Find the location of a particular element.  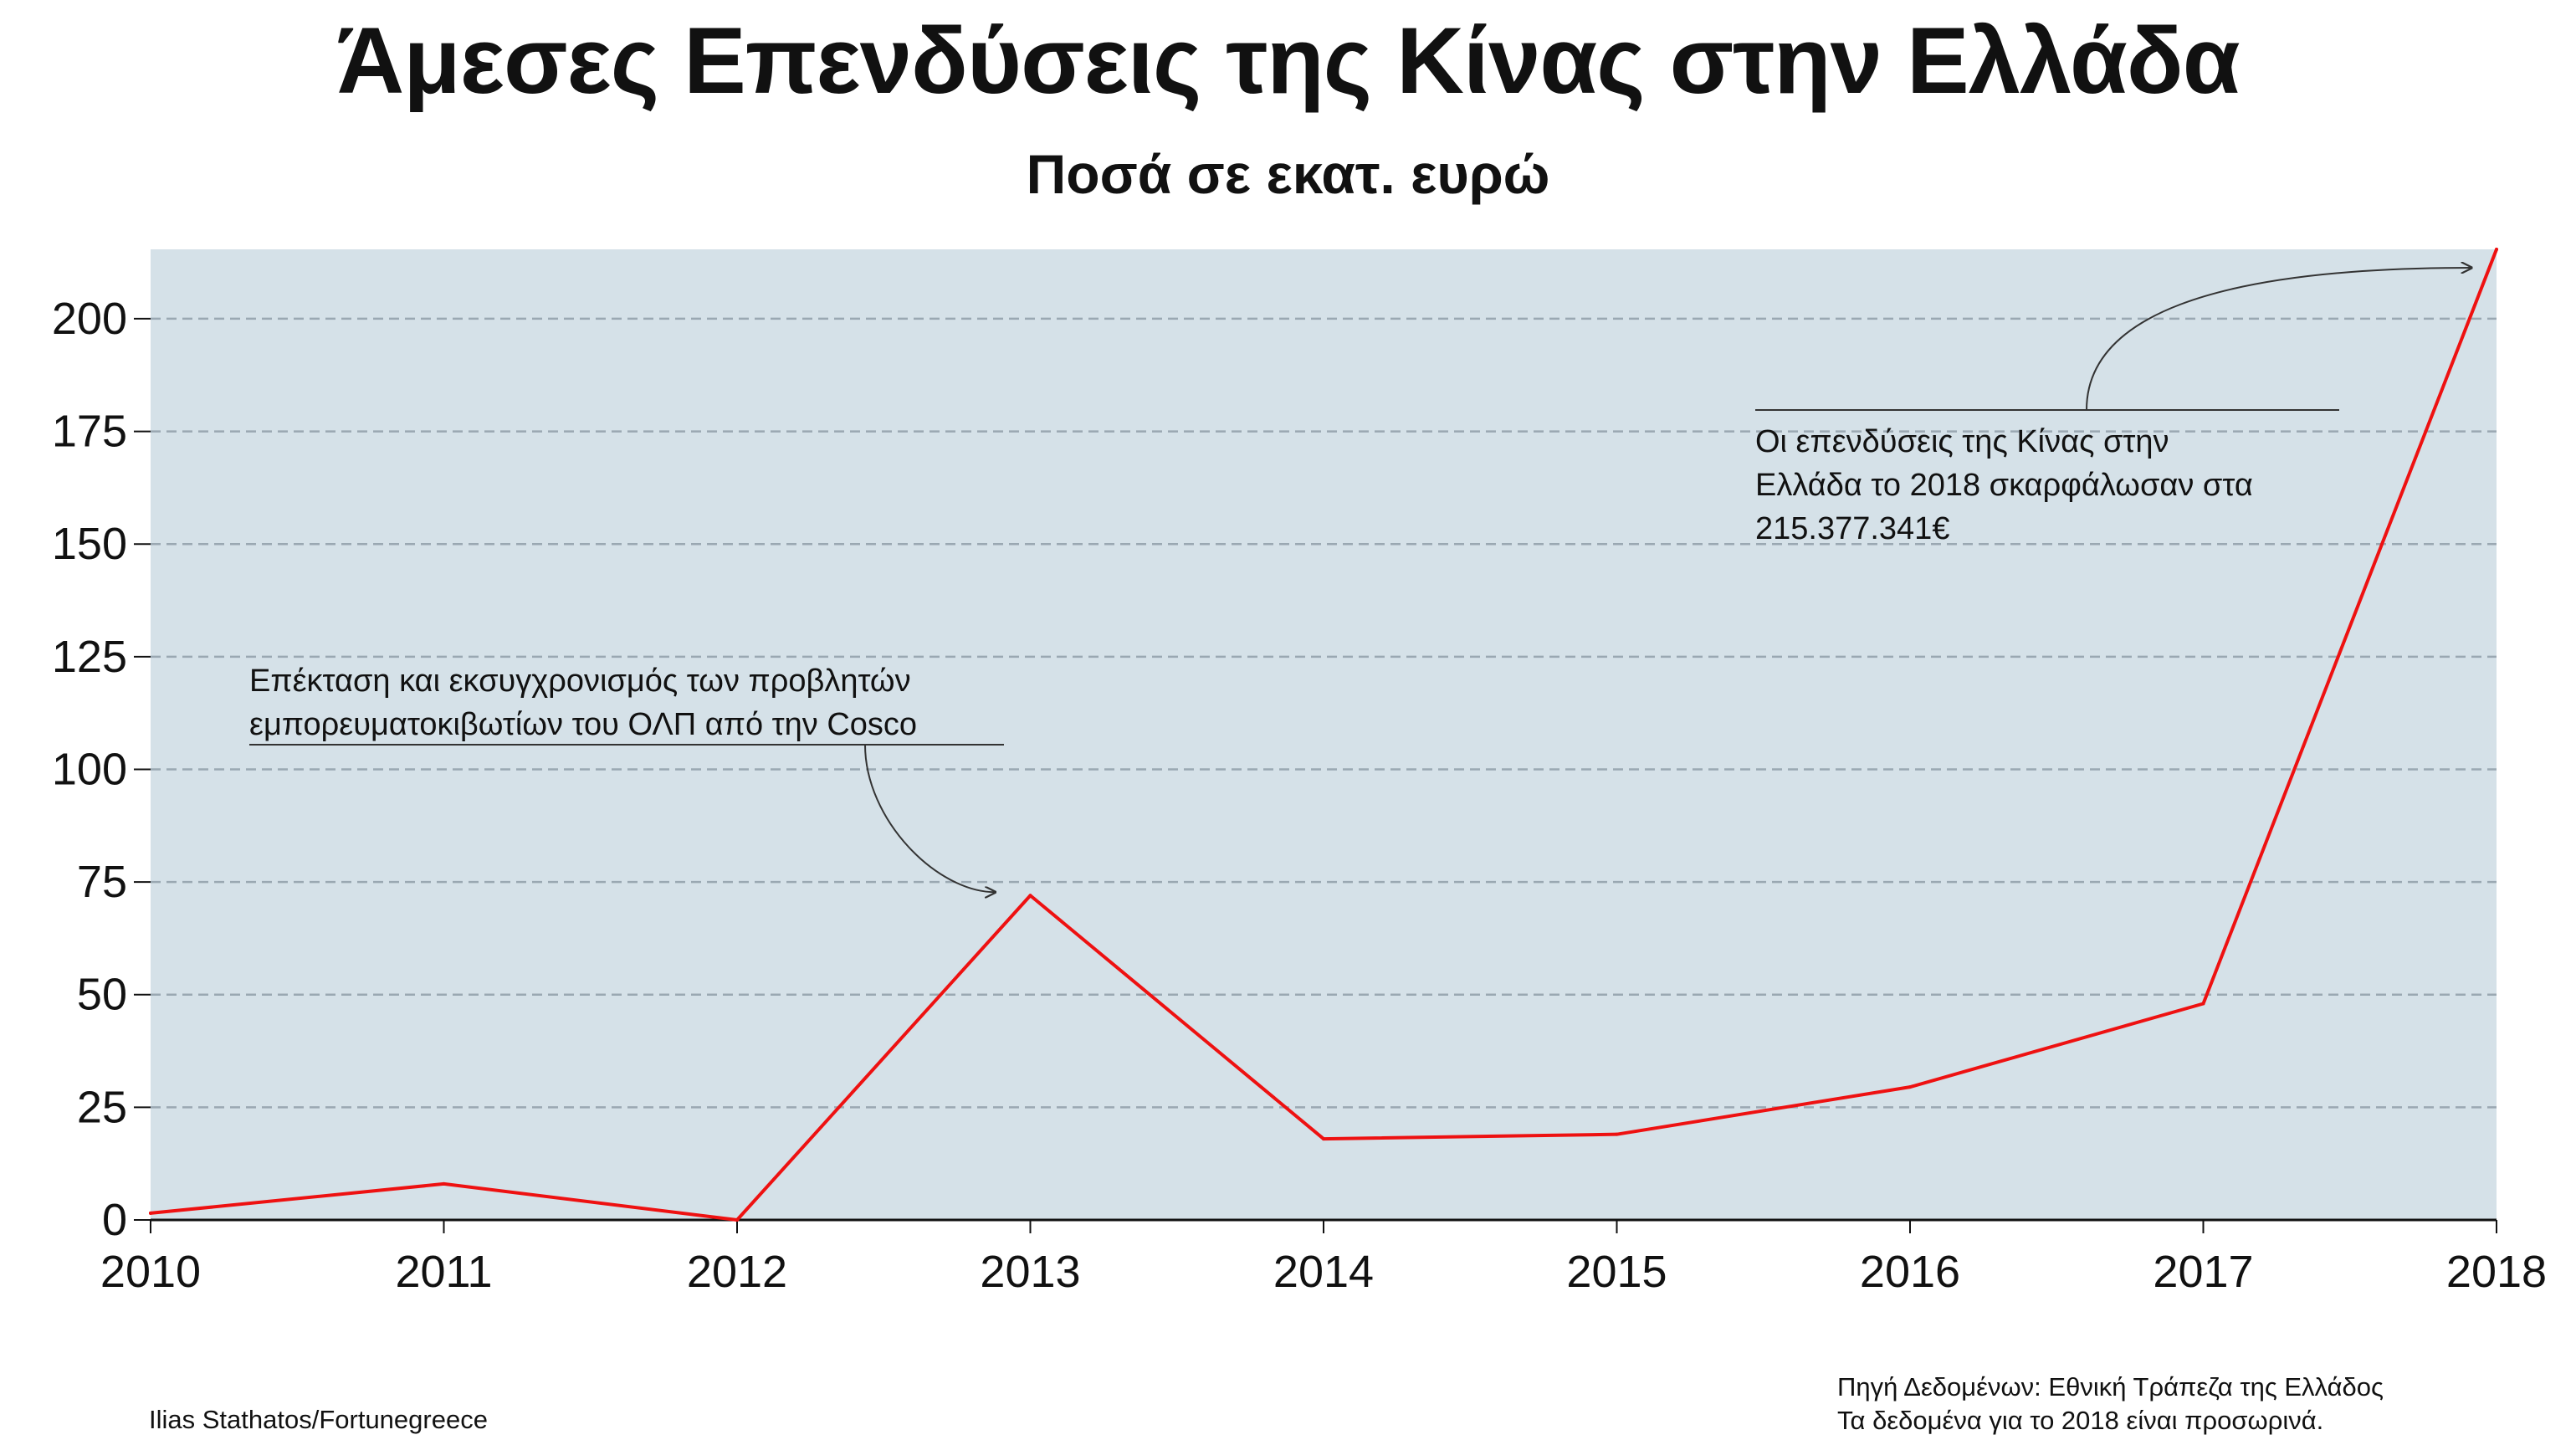

x-tick-label: 2017 is located at coordinates (2203, 1272).